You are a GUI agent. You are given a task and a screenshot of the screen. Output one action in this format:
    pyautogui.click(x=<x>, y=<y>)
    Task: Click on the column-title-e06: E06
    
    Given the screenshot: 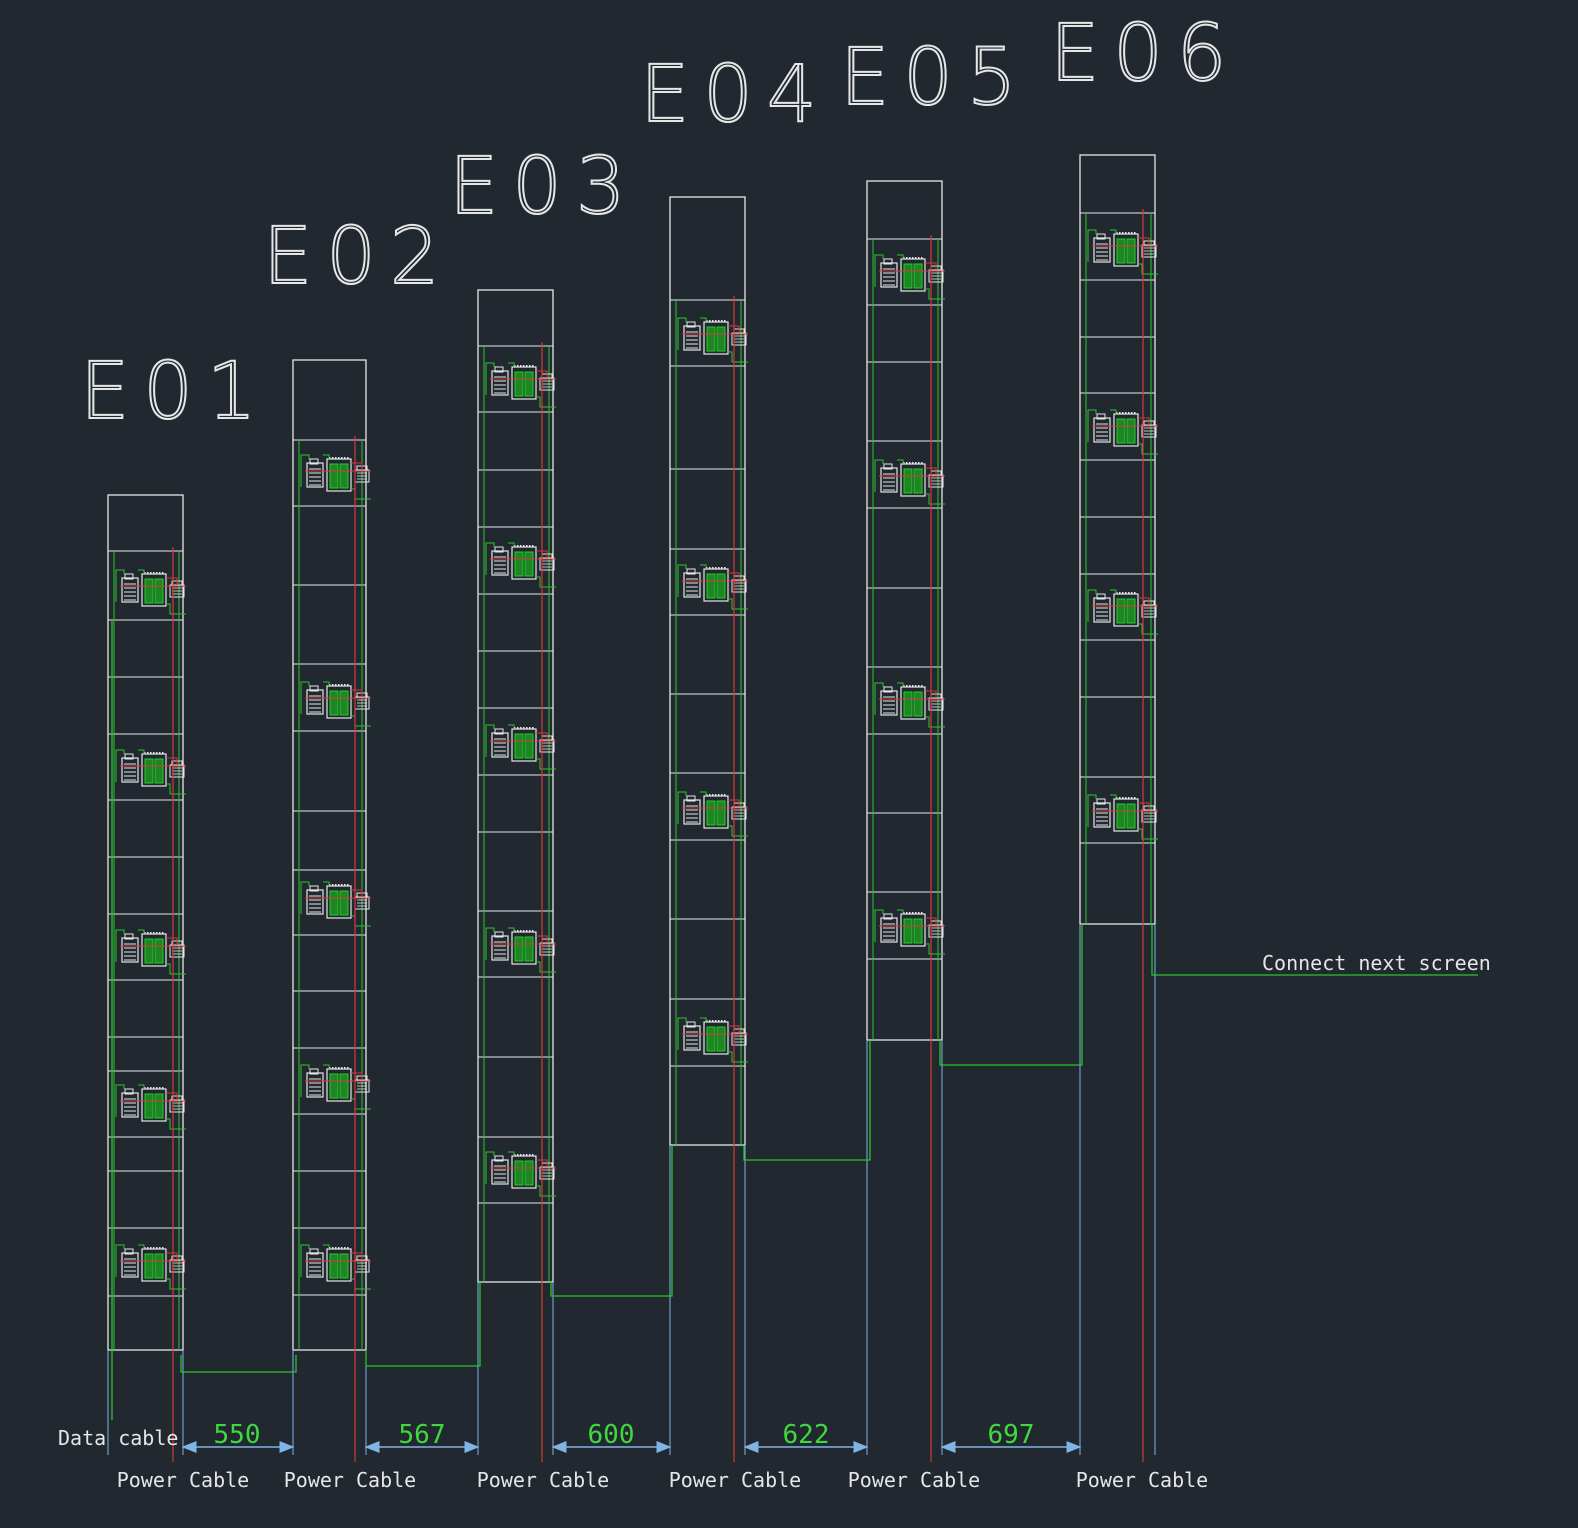 What is the action you would take?
    pyautogui.click(x=1145, y=54)
    